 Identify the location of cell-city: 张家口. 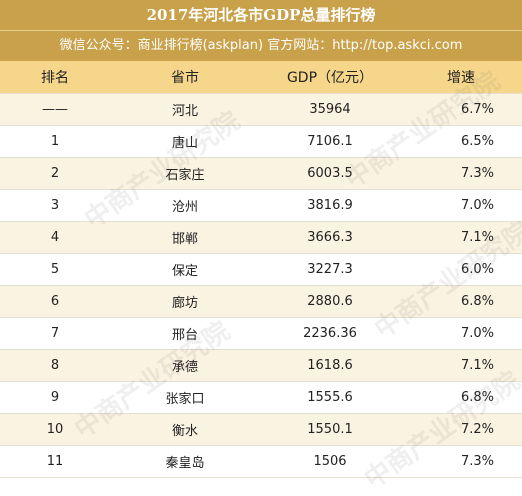
(185, 397).